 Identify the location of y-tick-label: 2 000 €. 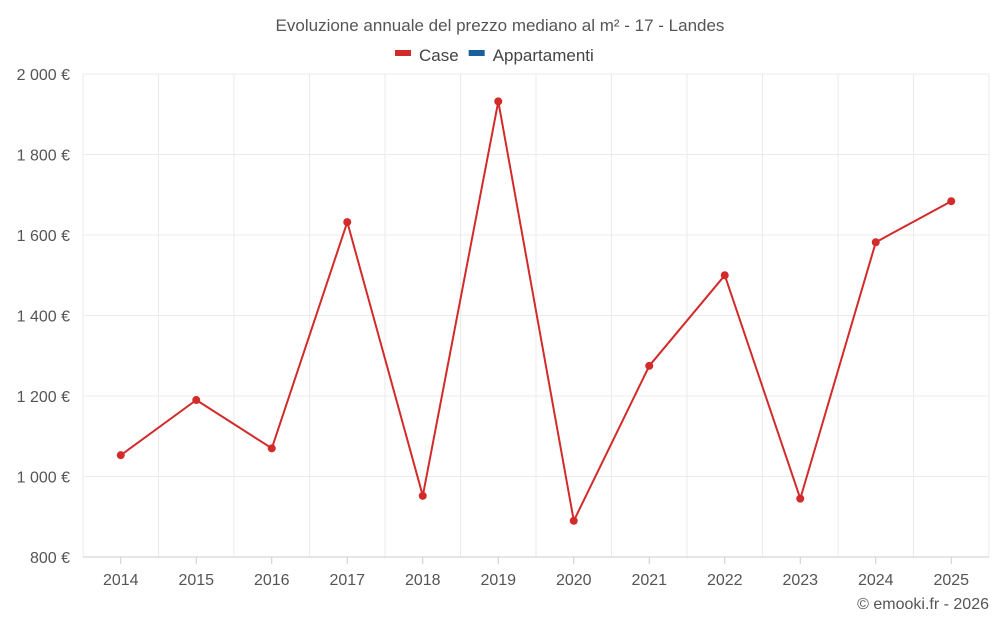
(43, 75).